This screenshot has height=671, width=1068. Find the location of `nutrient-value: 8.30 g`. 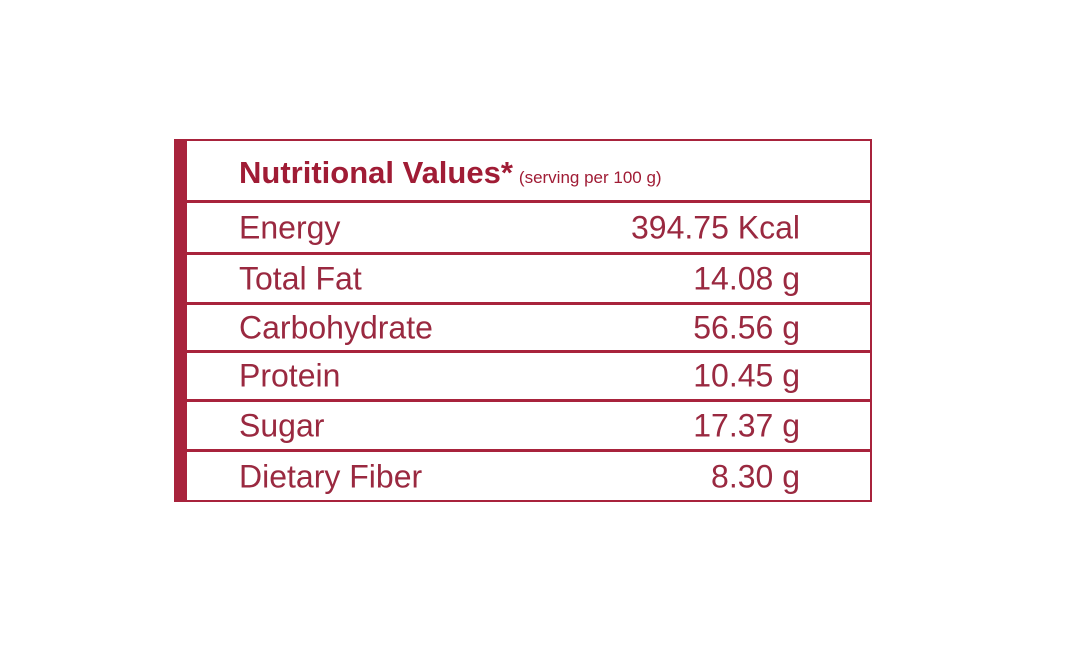

nutrient-value: 8.30 g is located at coordinates (755, 476).